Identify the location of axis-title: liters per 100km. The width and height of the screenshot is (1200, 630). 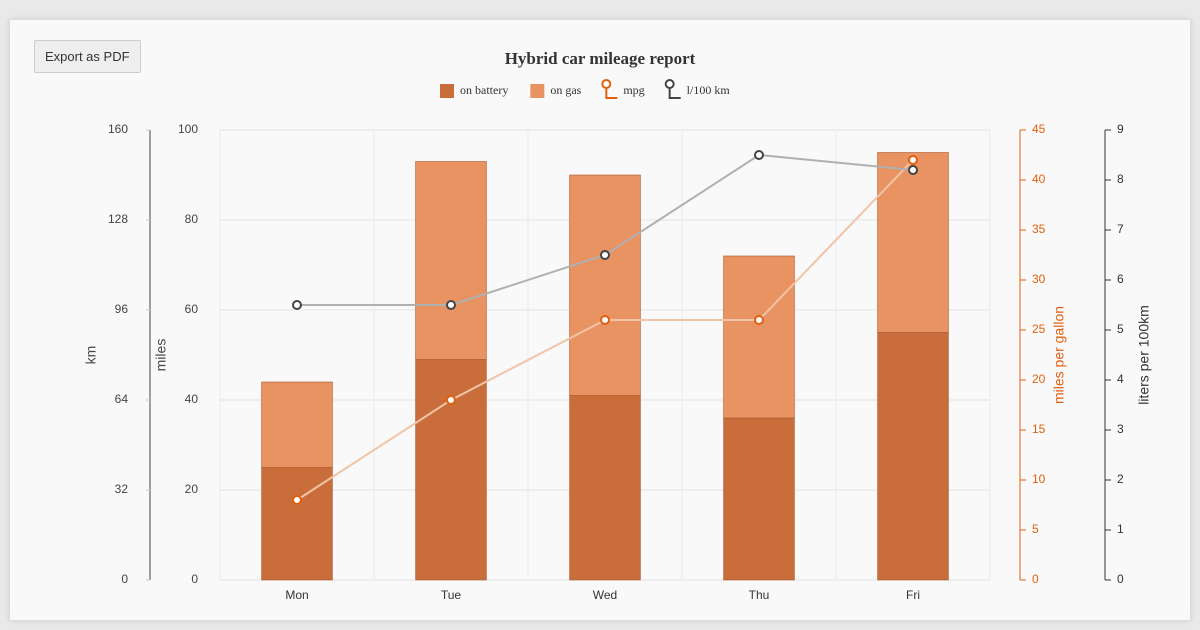
(1144, 355).